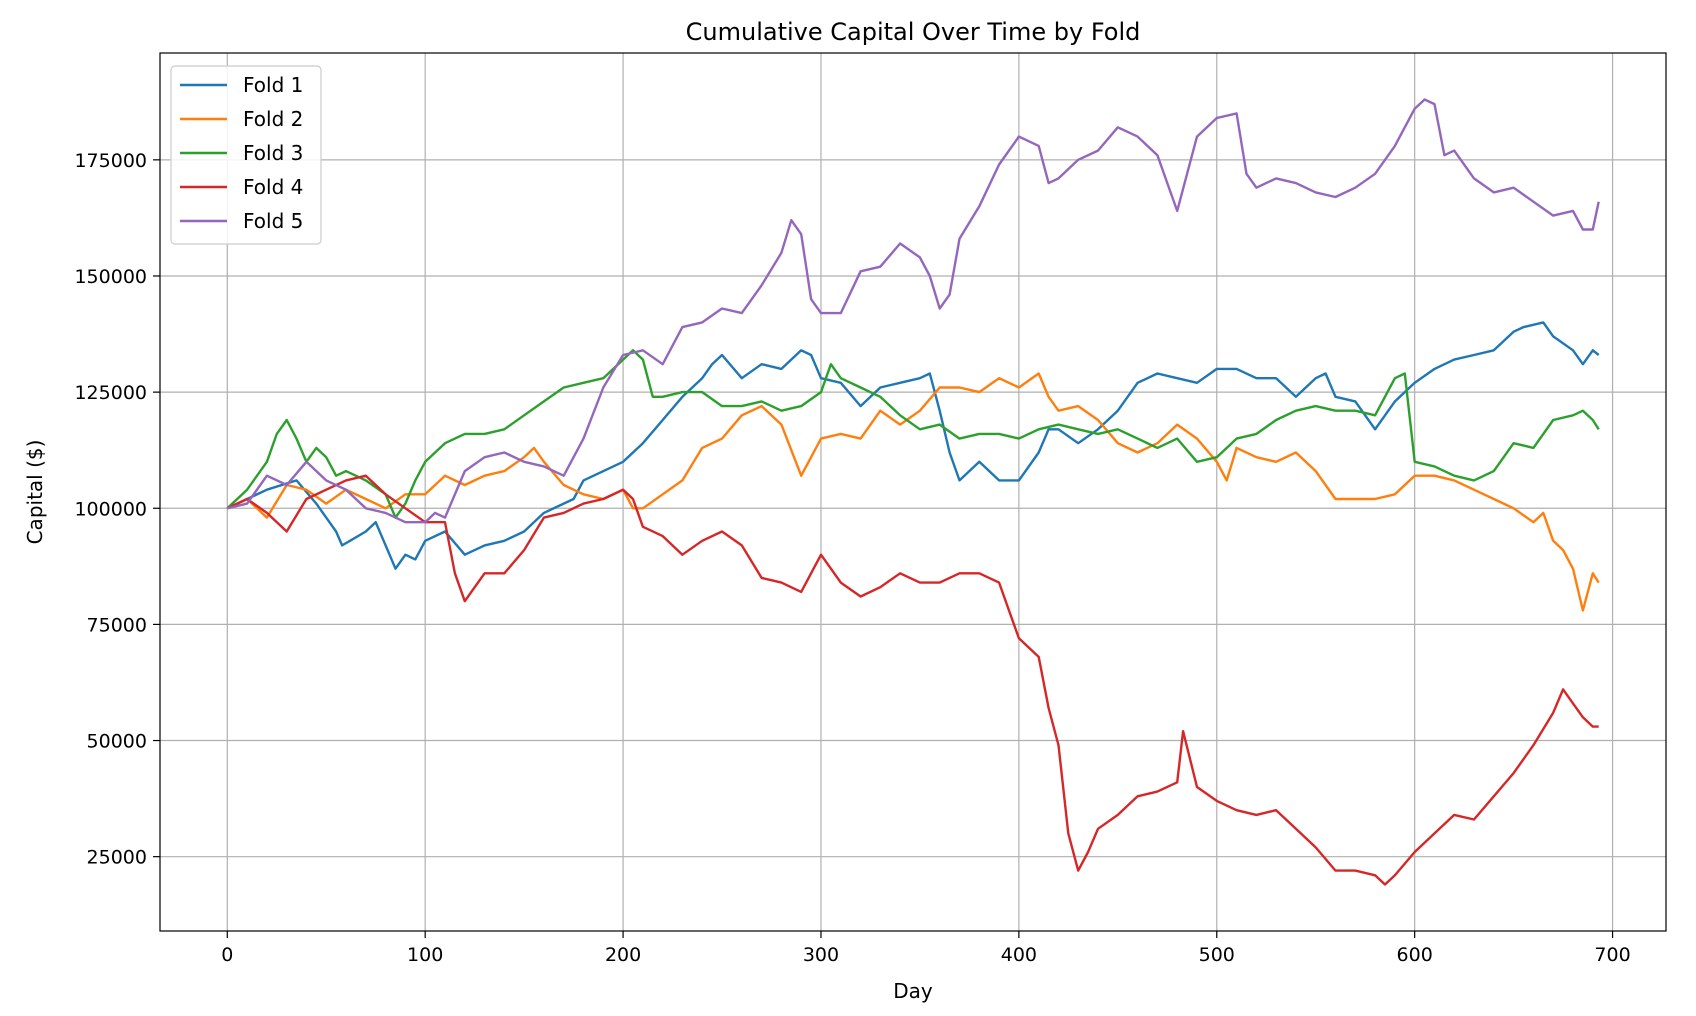 The height and width of the screenshot is (1016, 1696). What do you see at coordinates (913, 32) in the screenshot?
I see `chart-title: Cumulative Capital Over Time by Fold` at bounding box center [913, 32].